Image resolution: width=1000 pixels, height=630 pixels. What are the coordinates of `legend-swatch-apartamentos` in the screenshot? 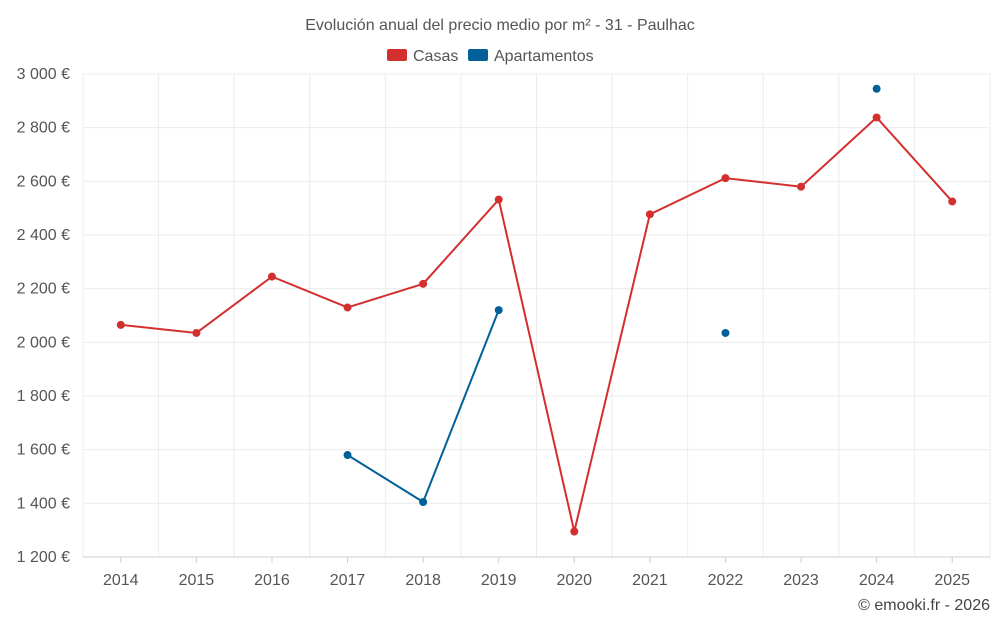 It's located at (478, 55).